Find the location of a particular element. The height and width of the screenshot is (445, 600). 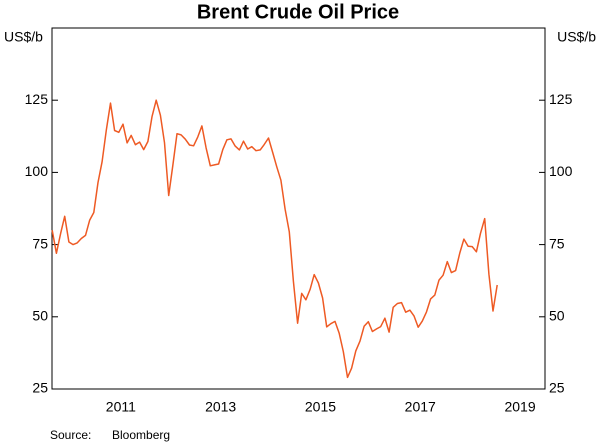

y-unit-right: US$/b is located at coordinates (576, 37).